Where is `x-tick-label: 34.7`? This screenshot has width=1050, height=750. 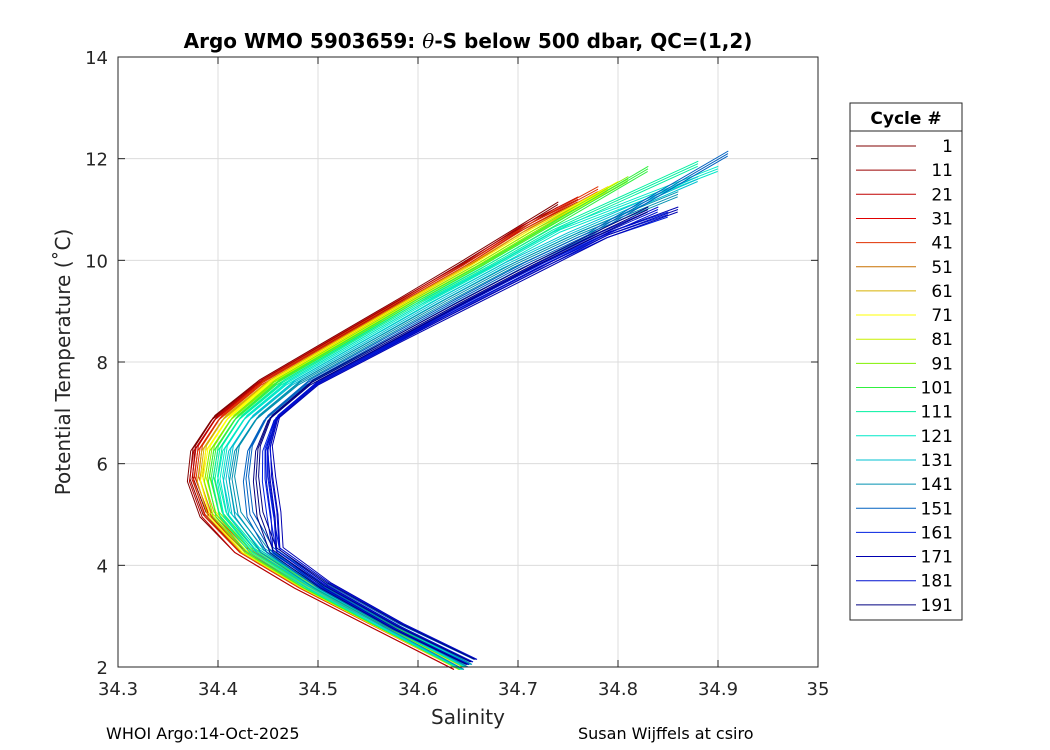
x-tick-label: 34.7 is located at coordinates (518, 689).